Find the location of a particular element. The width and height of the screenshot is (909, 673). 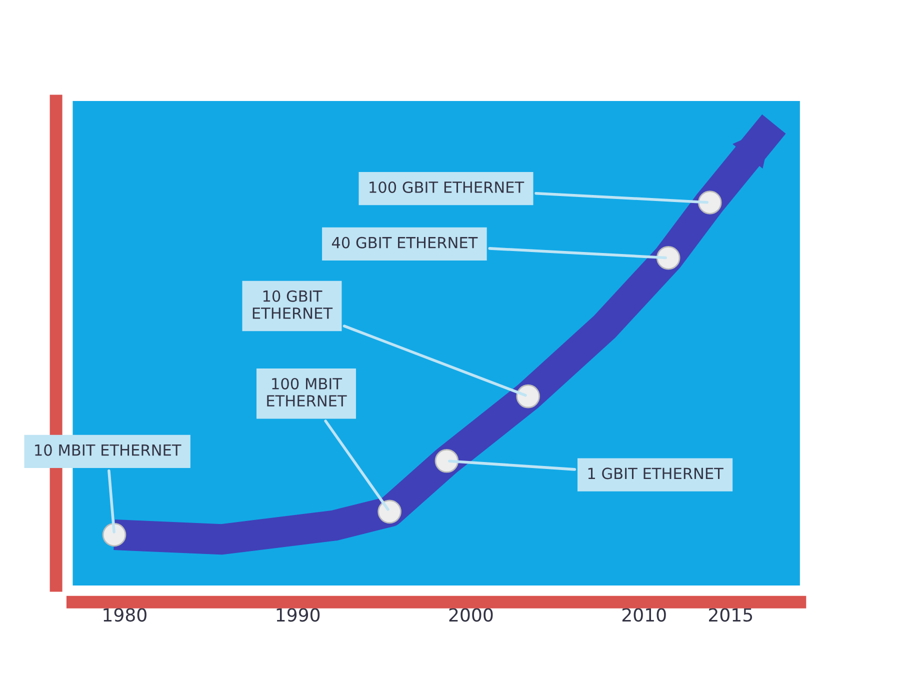

annotation: 10 MBIT ETHERNET is located at coordinates (108, 450).